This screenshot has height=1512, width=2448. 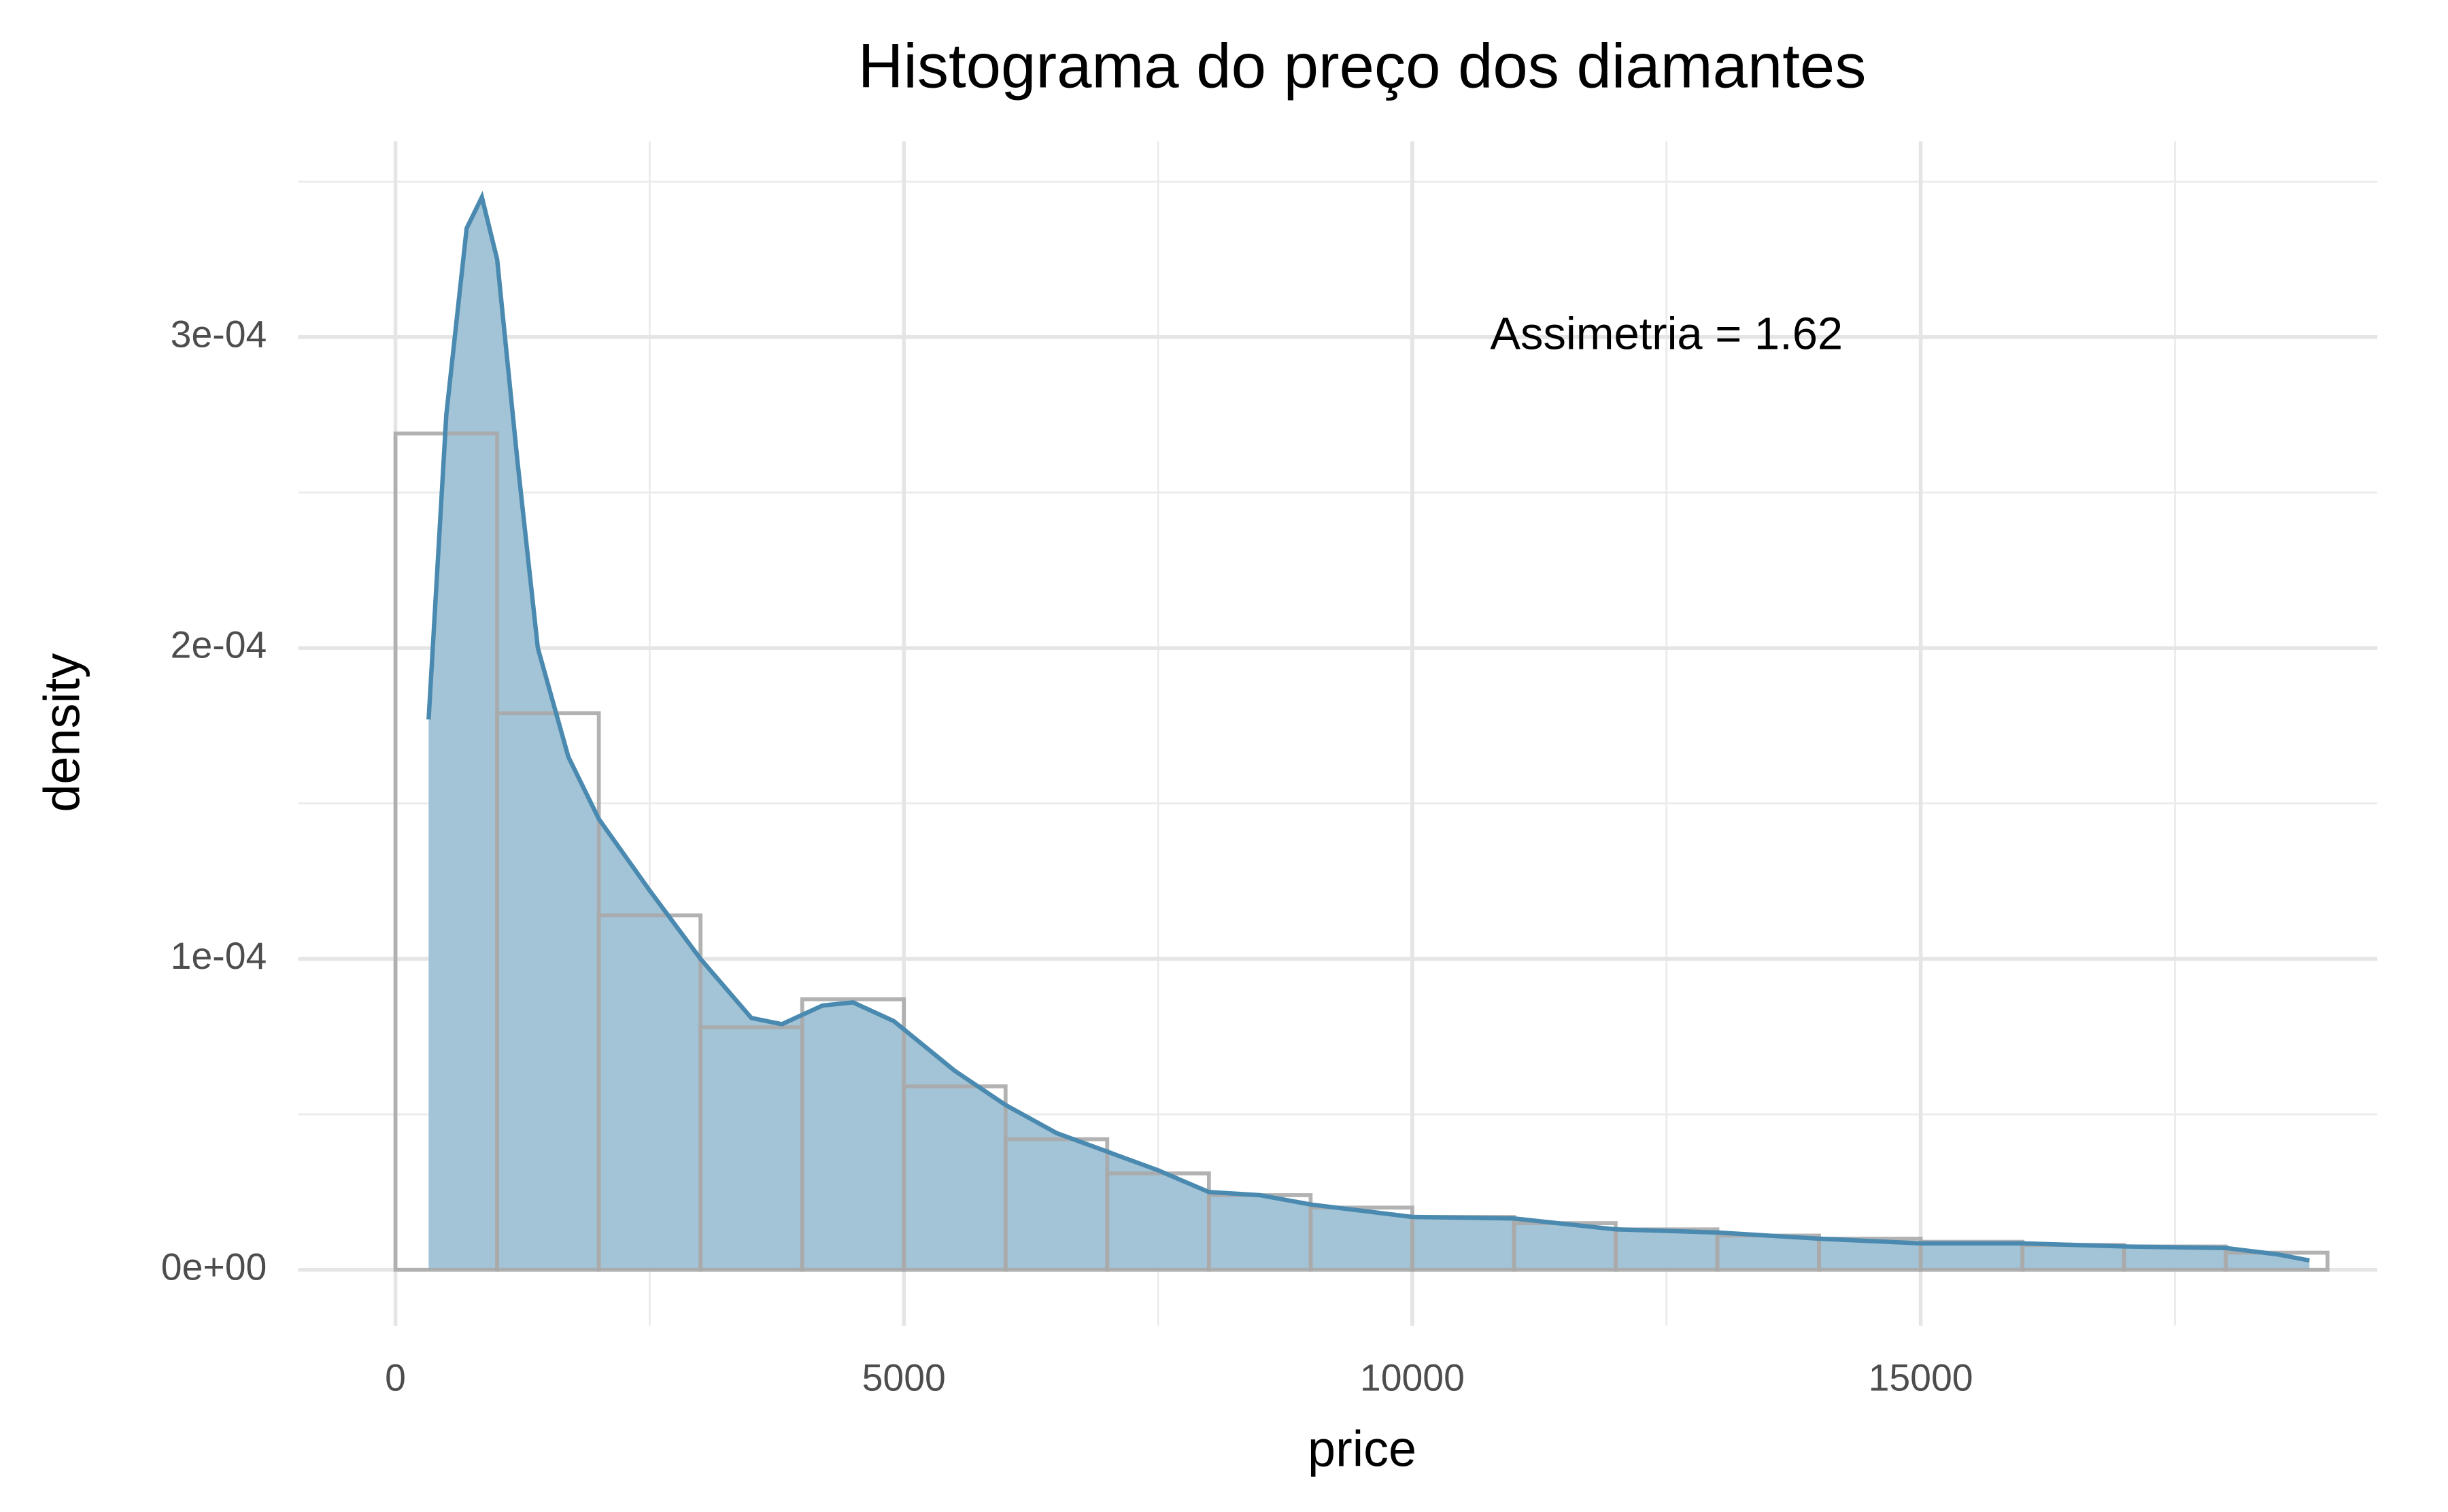 I want to click on y-tick-label: 2e-04, so click(x=219, y=645).